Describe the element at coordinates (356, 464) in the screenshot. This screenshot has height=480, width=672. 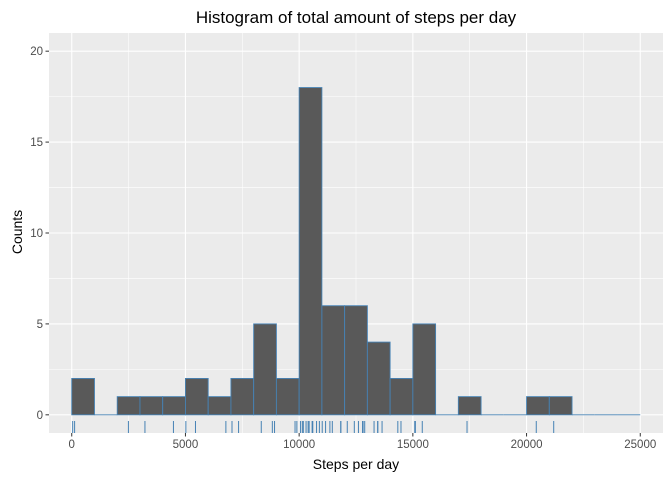
I see `x-axis-title: Steps per day` at that location.